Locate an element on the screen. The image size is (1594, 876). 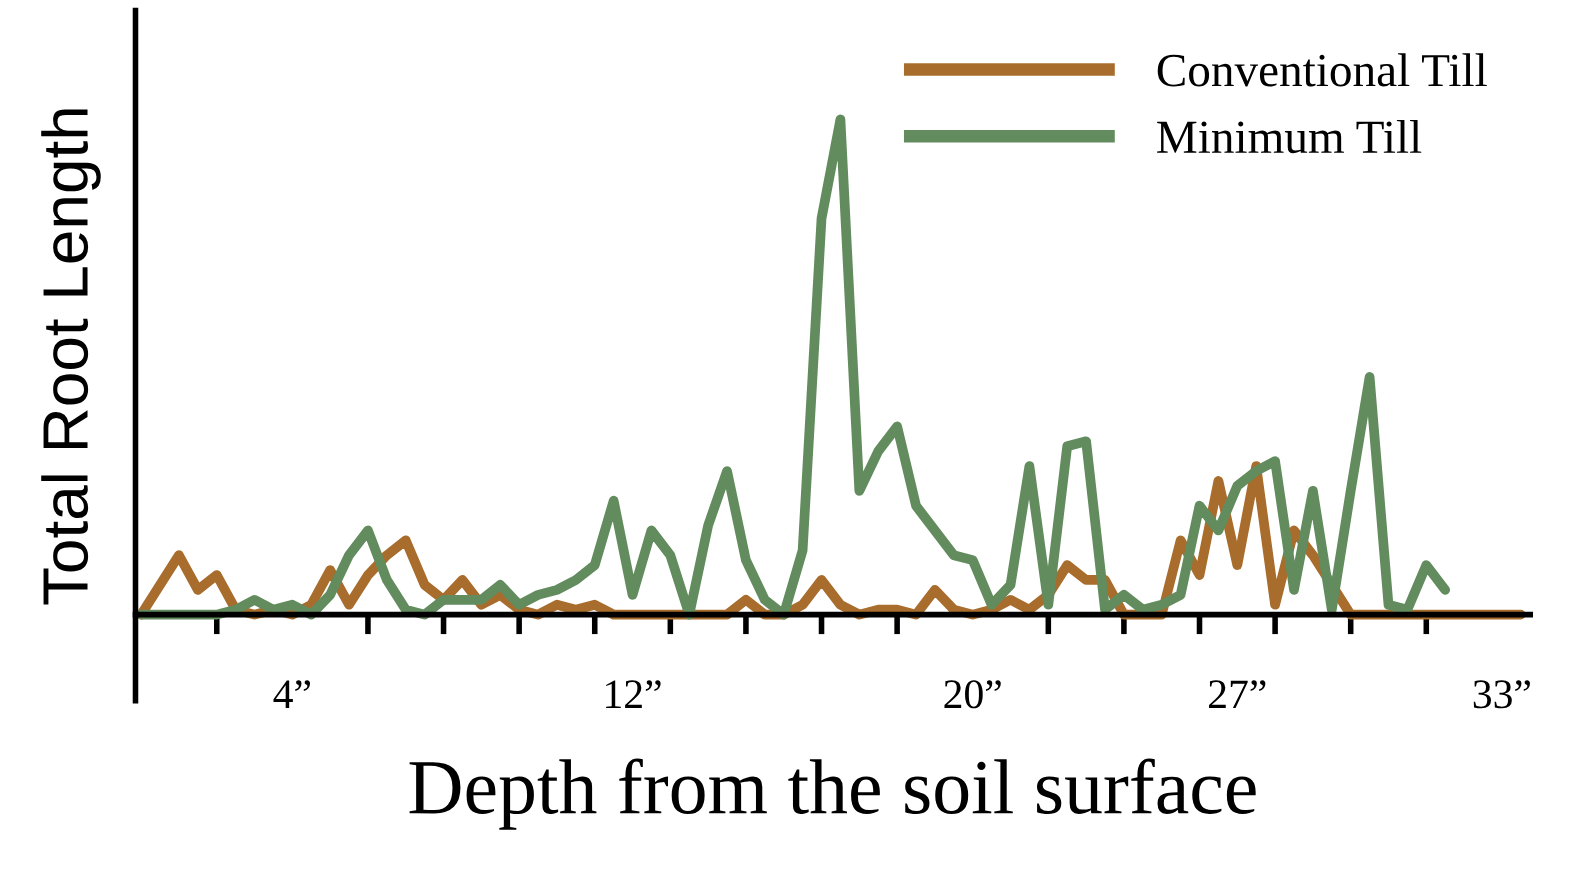
legend-label: Conventional Till is located at coordinates (1322, 70).